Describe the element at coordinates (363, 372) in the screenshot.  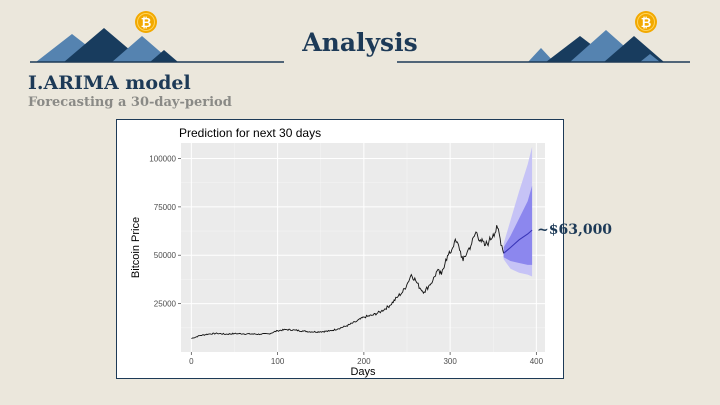
I see `x-axis-label: Days` at that location.